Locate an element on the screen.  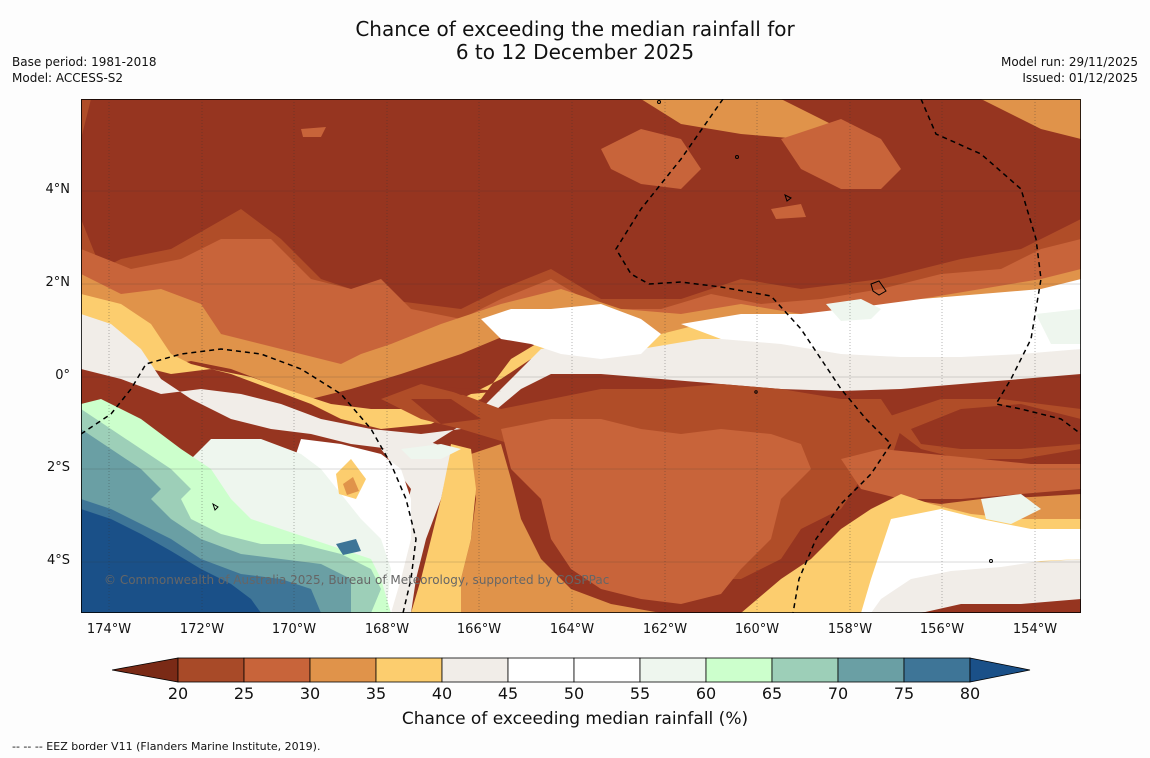
x-tick-label: 166°W is located at coordinates (479, 629).